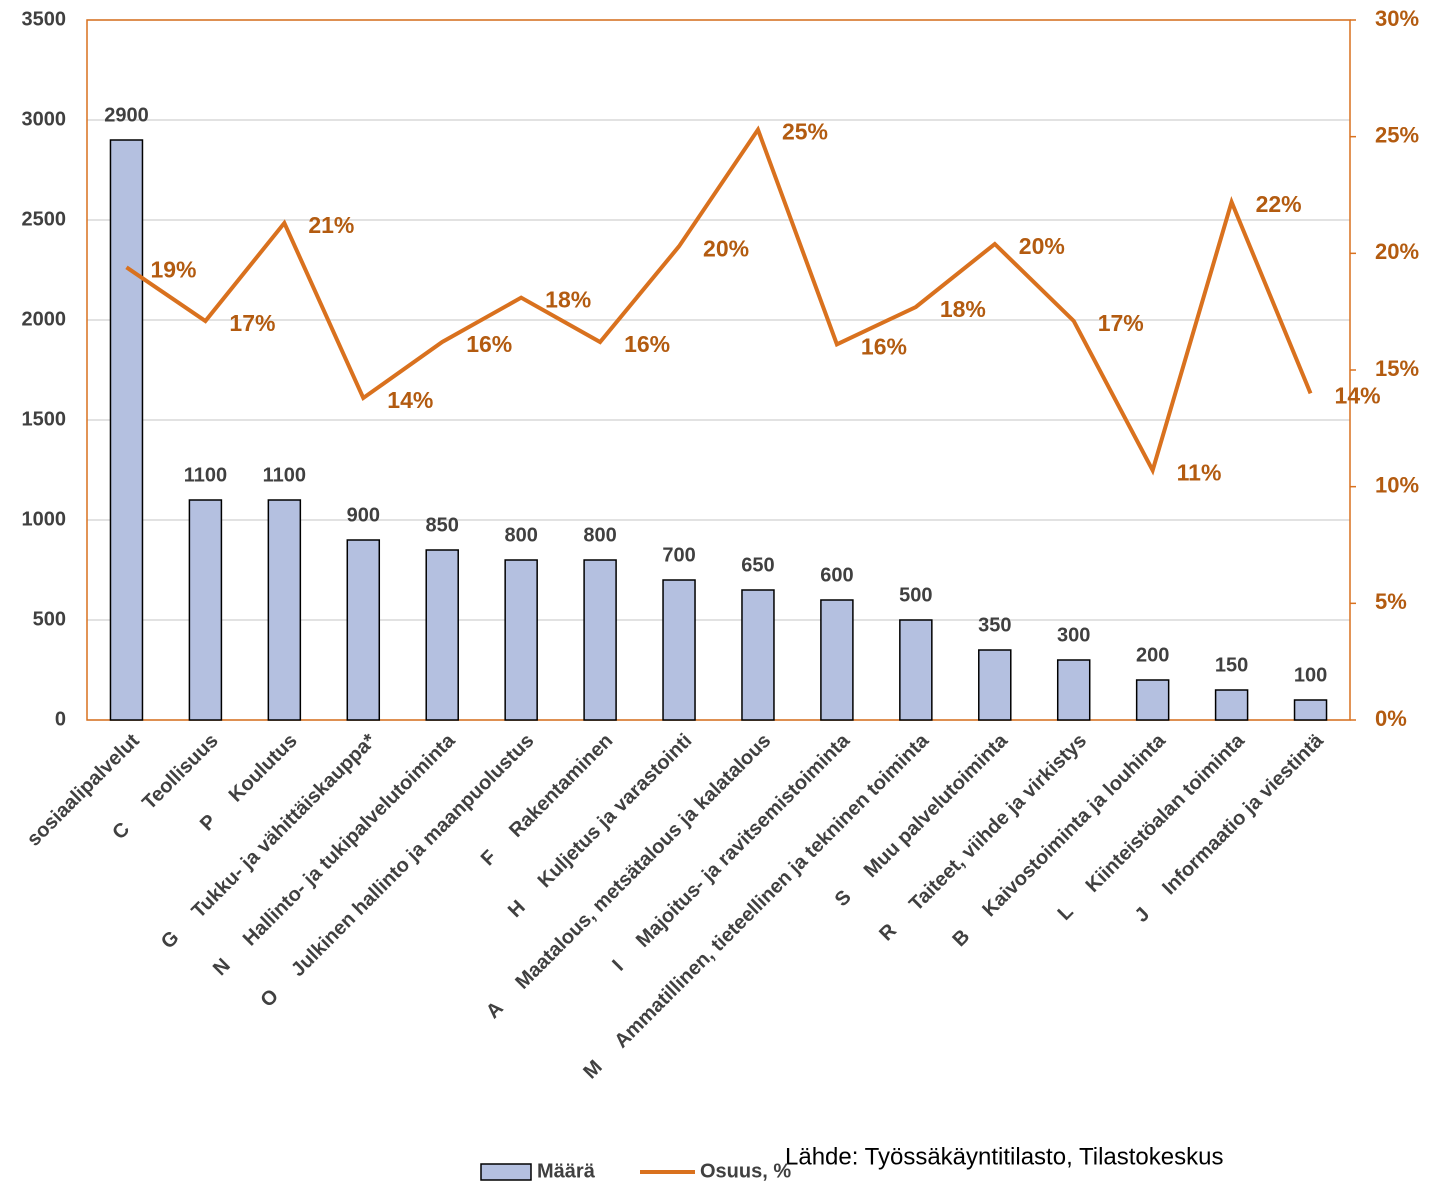  What do you see at coordinates (49, 619) in the screenshot?
I see `y-tick-label: 500` at bounding box center [49, 619].